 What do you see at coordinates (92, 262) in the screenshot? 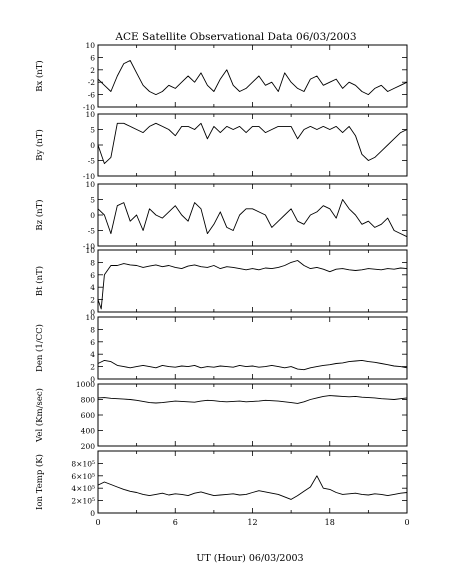
I see `y-tick-label-bt: 8` at bounding box center [92, 262].